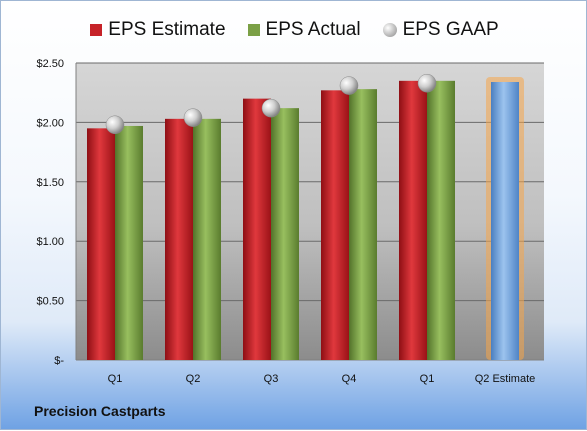 Image resolution: width=587 pixels, height=431 pixels. What do you see at coordinates (50, 302) in the screenshot?
I see `y-tick-label: $0.50` at bounding box center [50, 302].